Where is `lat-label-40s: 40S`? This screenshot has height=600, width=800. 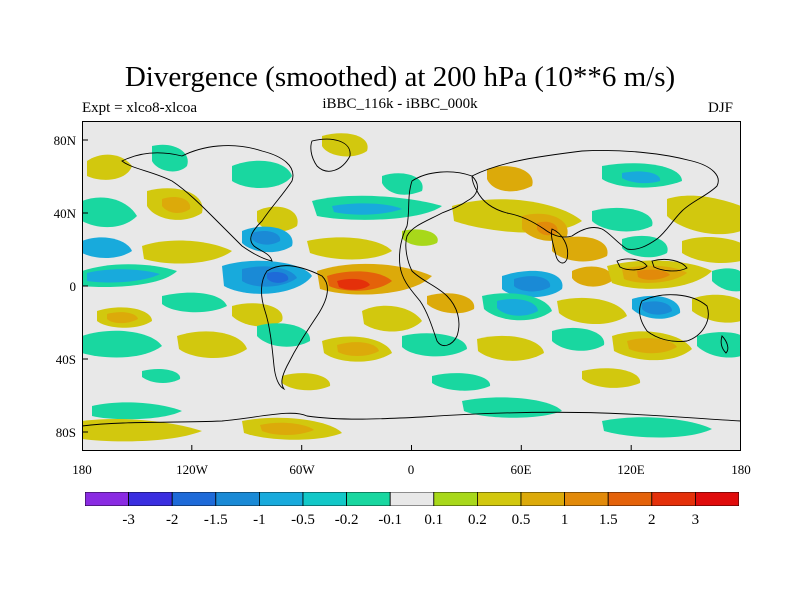
lat-label-40s: 40S is located at coordinates (65, 359).